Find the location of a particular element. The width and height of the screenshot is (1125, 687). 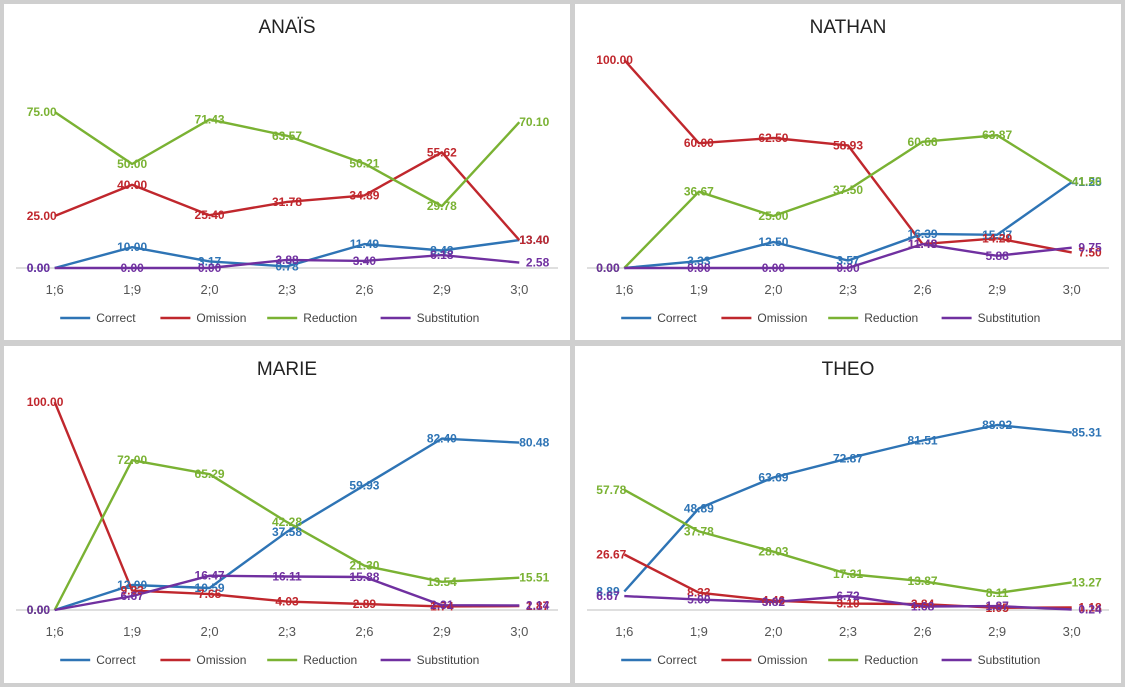

chart-title: ANAÏS is located at coordinates (286, 27).